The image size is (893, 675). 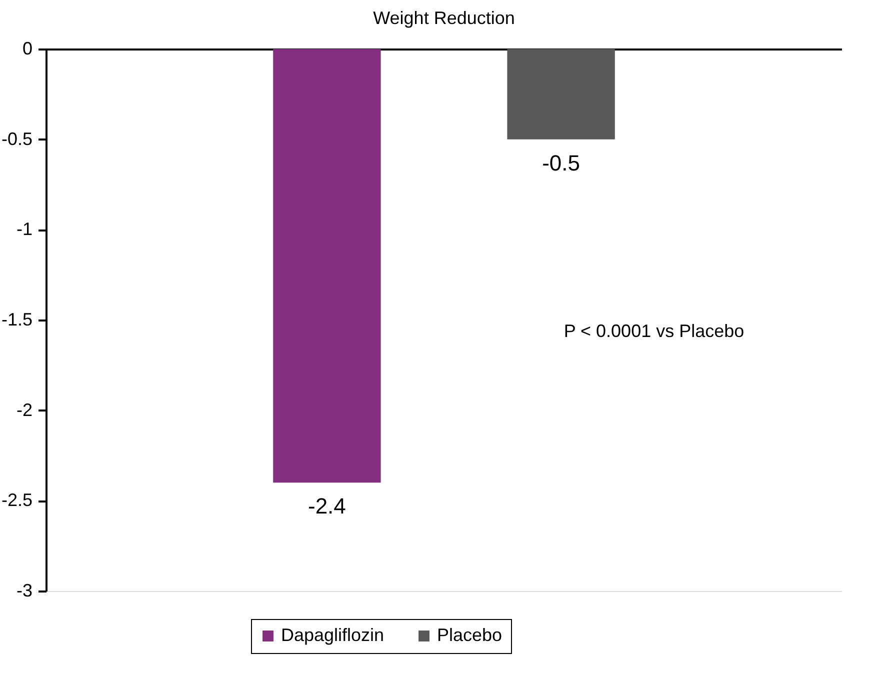 What do you see at coordinates (654, 331) in the screenshot?
I see `annotation: P < 0.0001 vs Placebo` at bounding box center [654, 331].